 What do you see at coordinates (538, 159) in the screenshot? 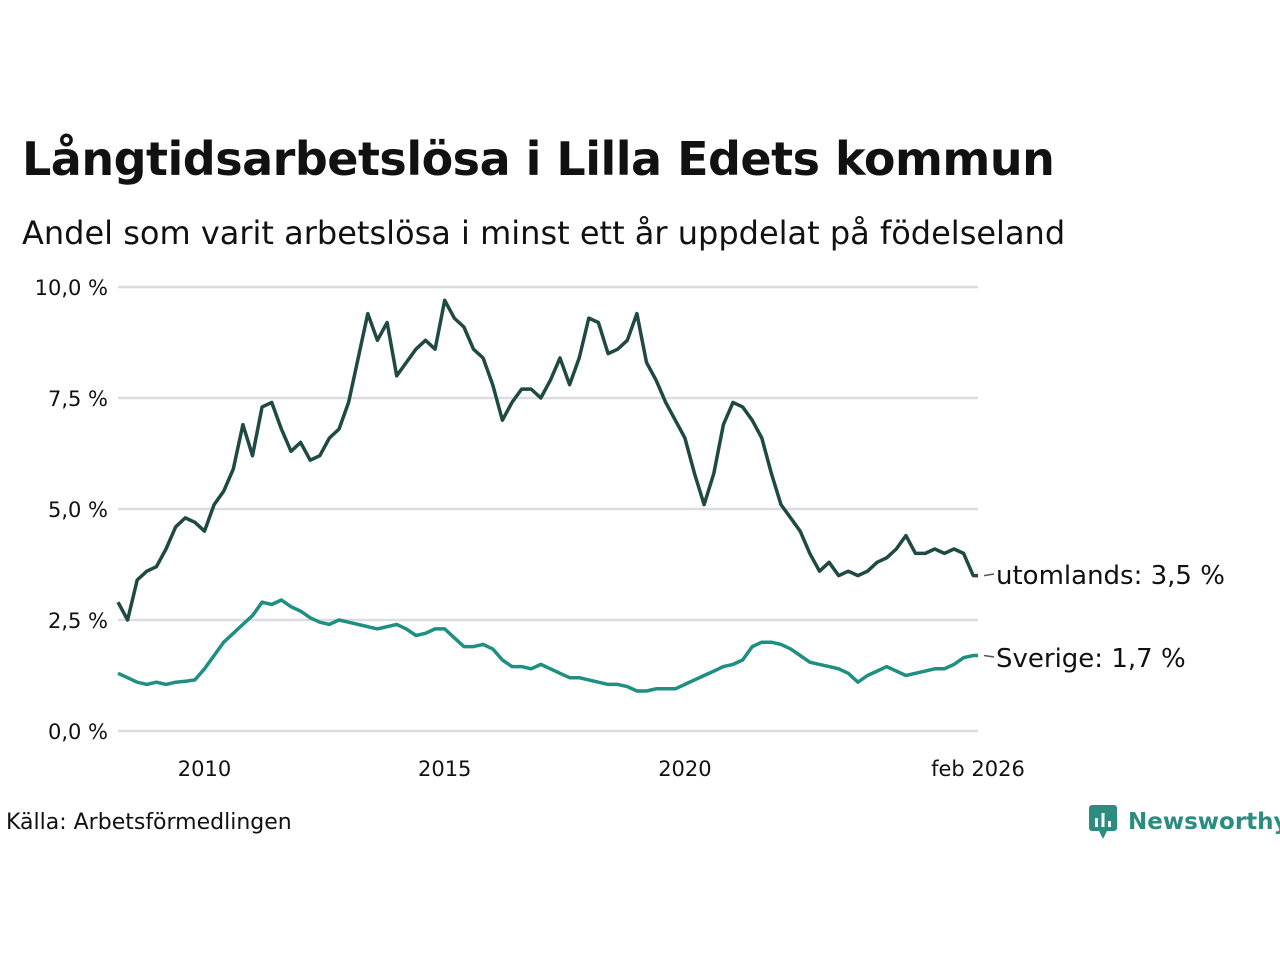
I see `chart-title: Långtidsarbetslösa i Lilla Edets kommun` at bounding box center [538, 159].